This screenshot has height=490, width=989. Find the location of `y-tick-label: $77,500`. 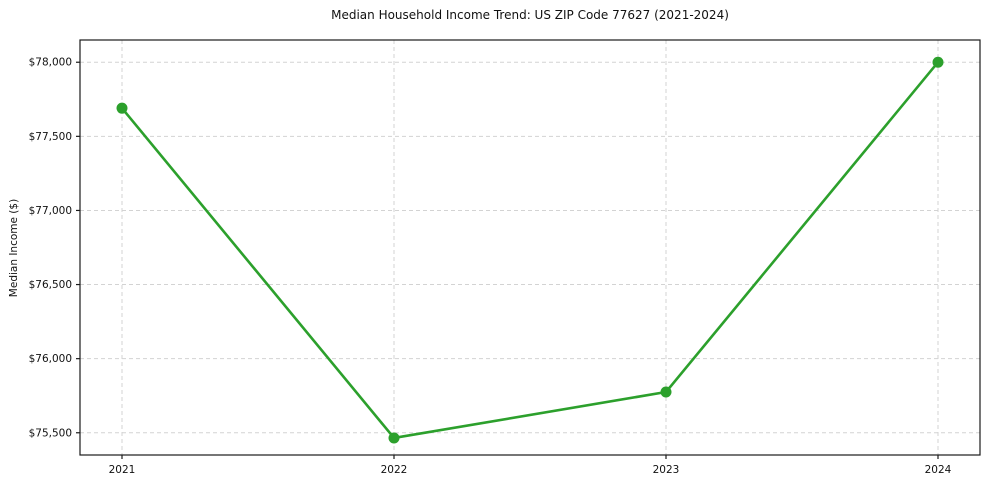

y-tick-label: $77,500 is located at coordinates (50, 137).